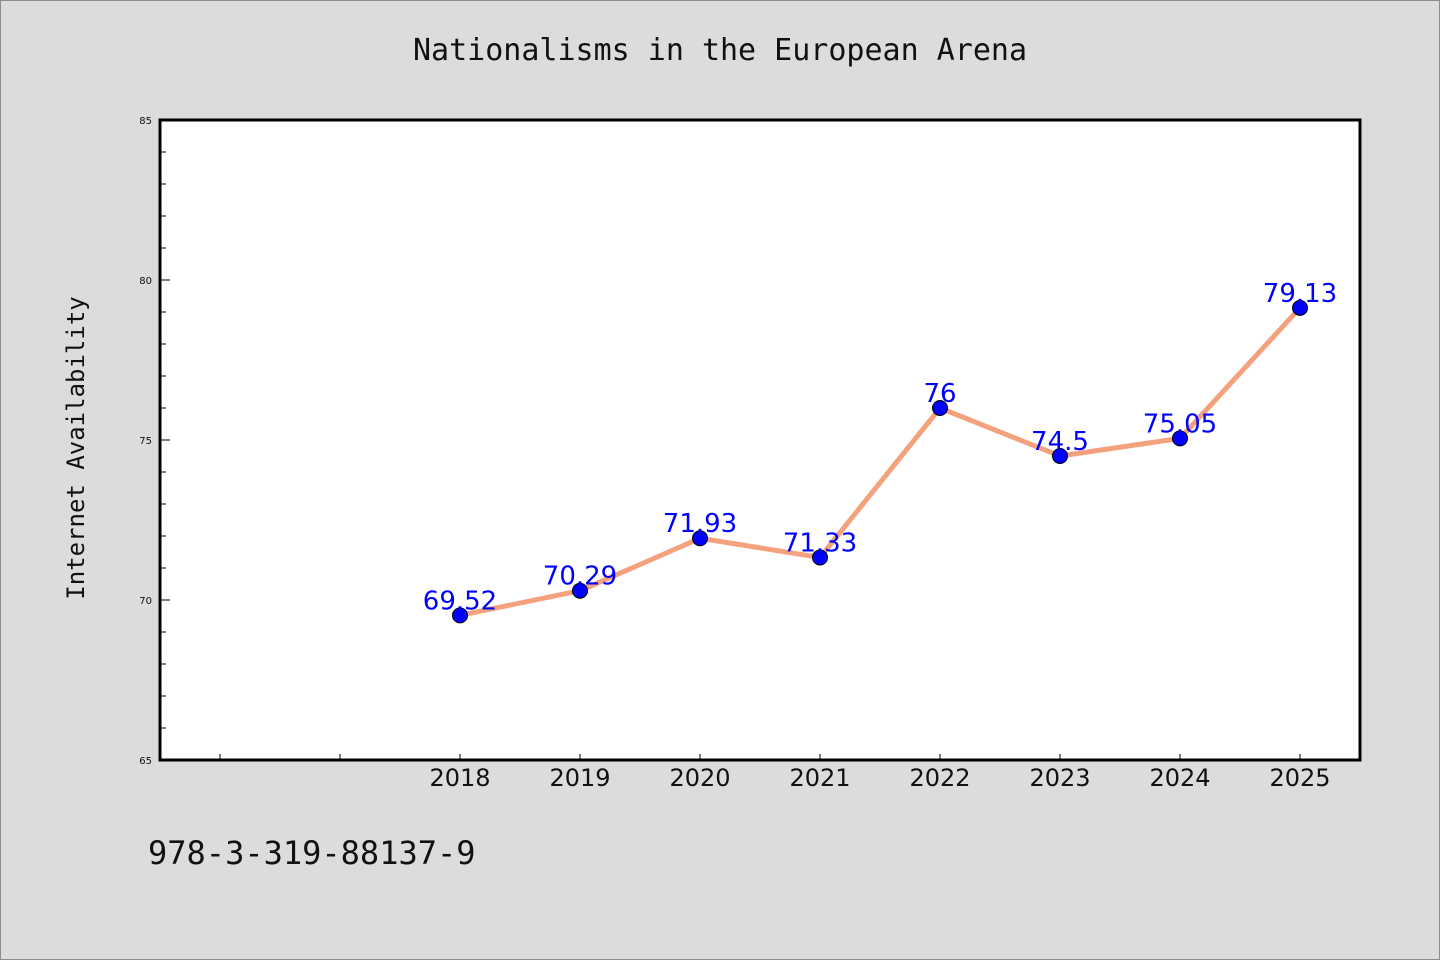 This screenshot has height=960, width=1440. Describe the element at coordinates (819, 778) in the screenshot. I see `x-tick-label: 2021` at that location.